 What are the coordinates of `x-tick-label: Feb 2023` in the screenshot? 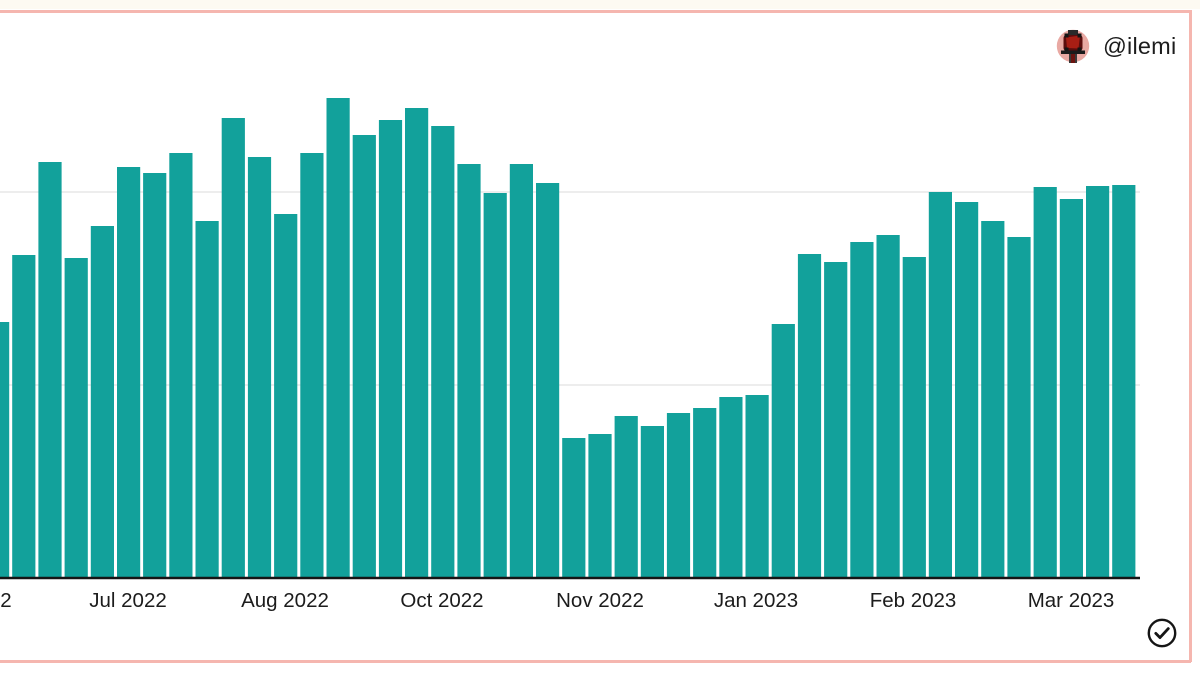 It's located at (913, 600).